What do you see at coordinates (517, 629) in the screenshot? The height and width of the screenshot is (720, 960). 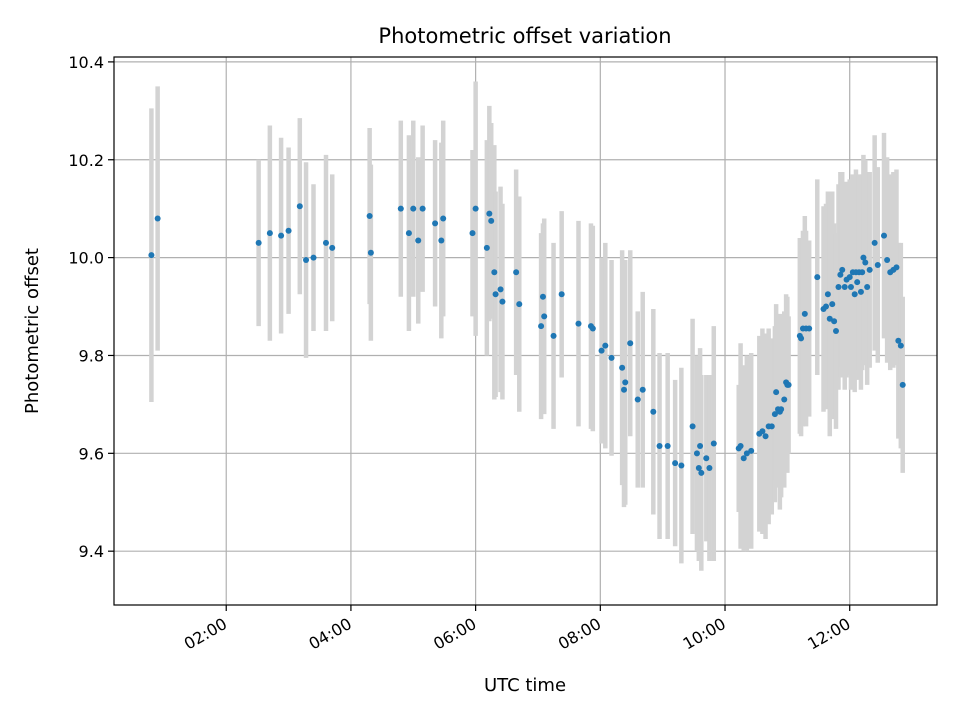 I see `x-axis-ticks: 02:00 04:00 06:00 08:00 10:00 12:00` at bounding box center [517, 629].